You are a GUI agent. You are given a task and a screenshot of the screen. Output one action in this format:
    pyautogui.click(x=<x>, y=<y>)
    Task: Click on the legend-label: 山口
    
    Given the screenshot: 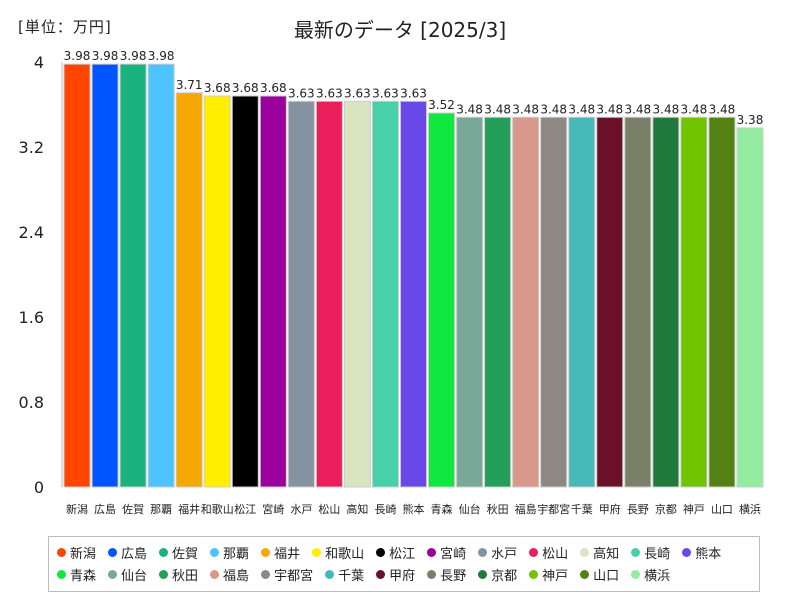 What is the action you would take?
    pyautogui.click(x=606, y=576)
    